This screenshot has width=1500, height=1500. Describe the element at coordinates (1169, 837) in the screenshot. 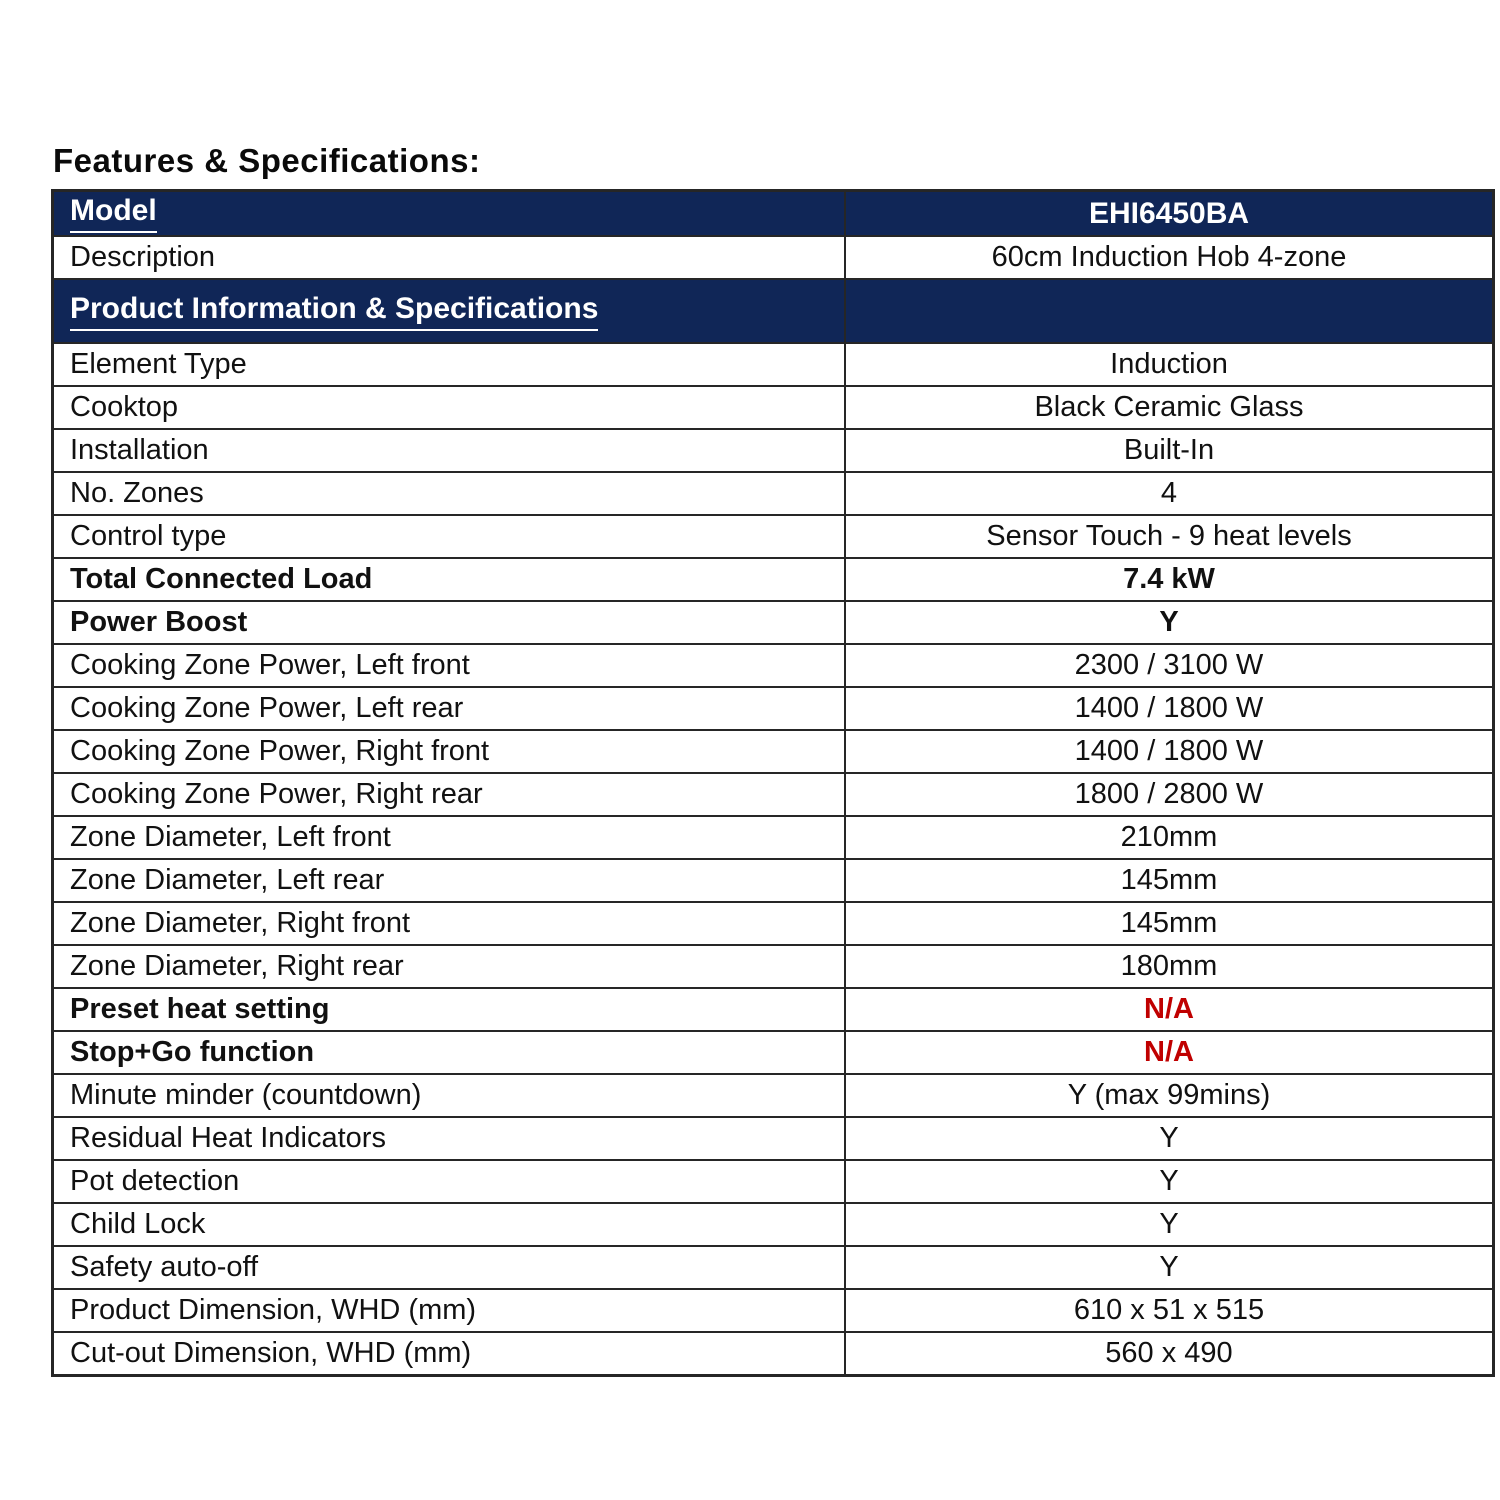

I see `spec-value-cell: 210mm` at that location.